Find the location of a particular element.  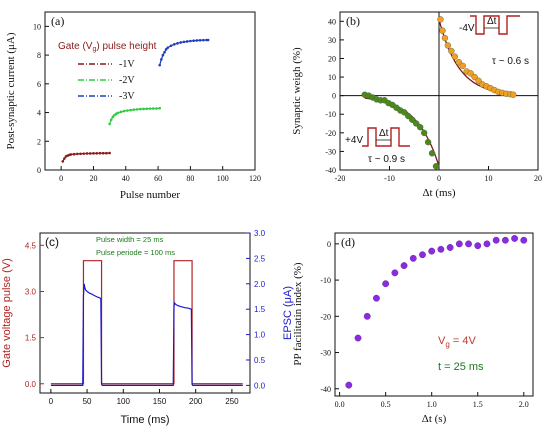

panel-b-inset-bottom-waveform is located at coordinates (386, 137).